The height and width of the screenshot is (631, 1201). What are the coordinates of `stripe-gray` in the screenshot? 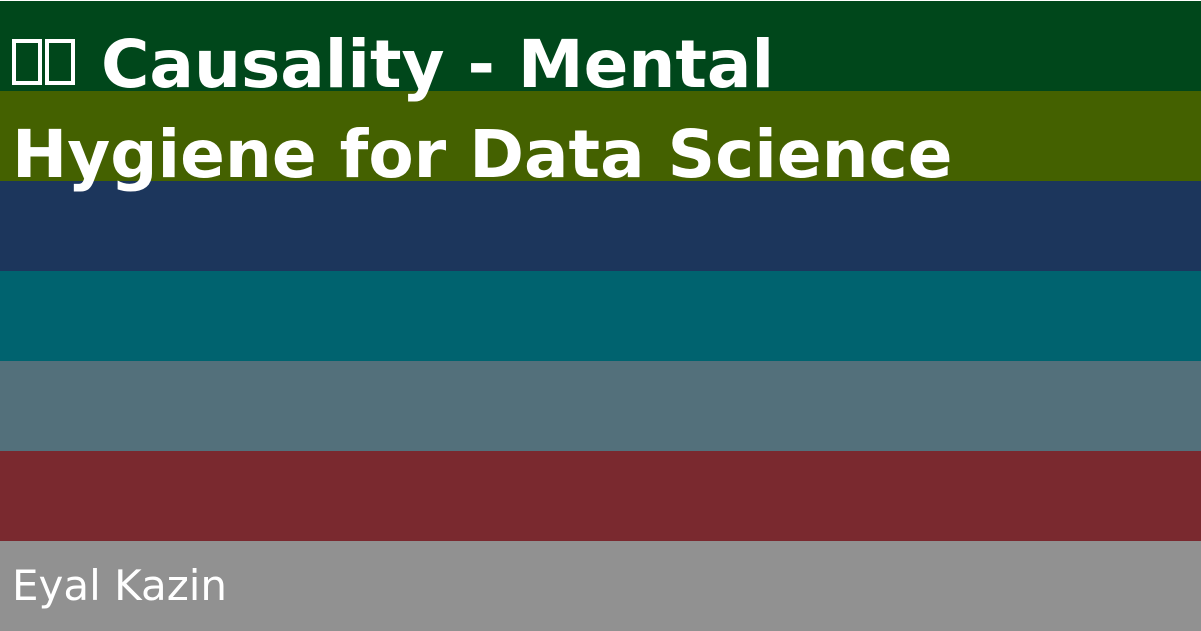 It's located at (600, 586).